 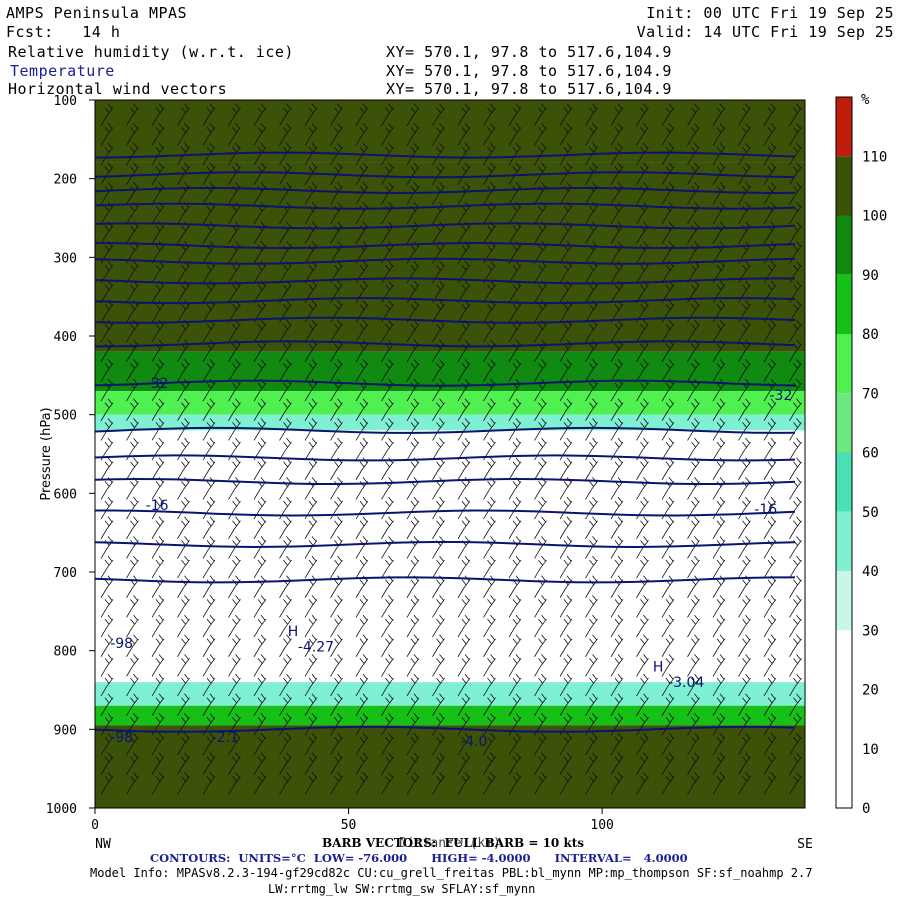 I want to click on contour-label-7: H, so click(x=658, y=667).